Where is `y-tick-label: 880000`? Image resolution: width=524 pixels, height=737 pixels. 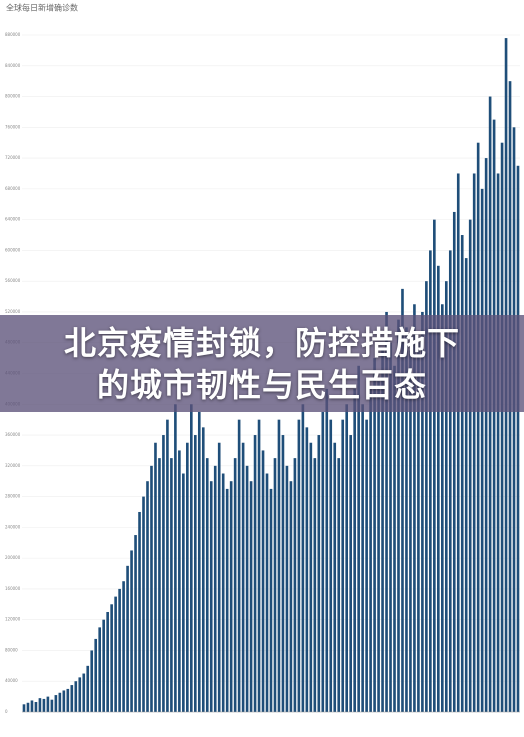 y-tick-label: 880000 is located at coordinates (13, 34).